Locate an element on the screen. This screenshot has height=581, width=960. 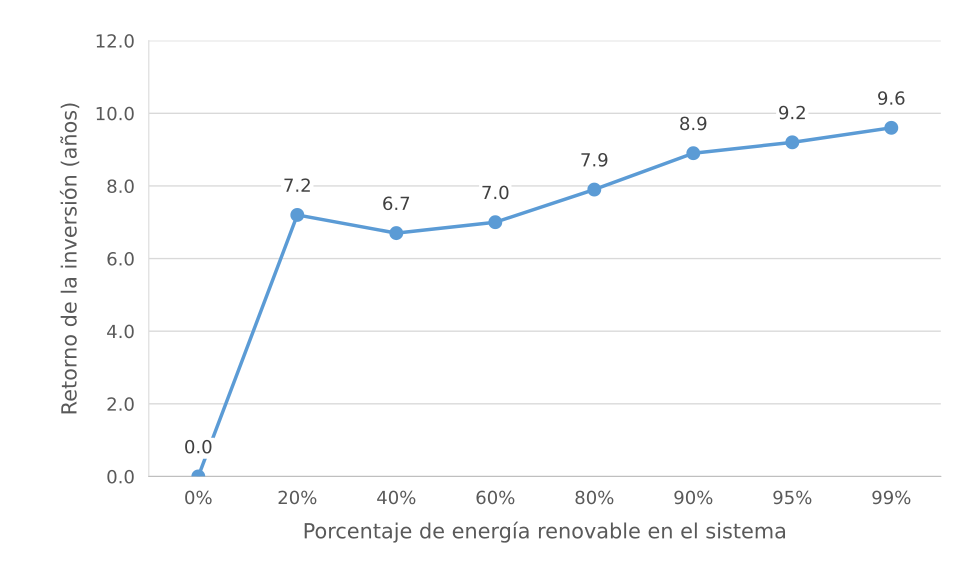
x-axis-title: Porcentaje de energía renovable en el sistema is located at coordinates (545, 532).